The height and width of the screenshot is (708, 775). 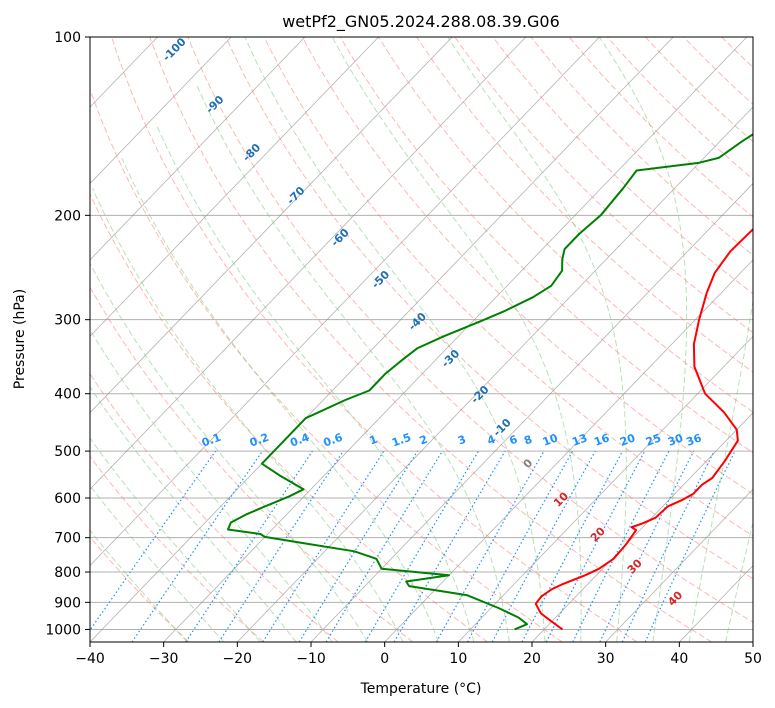 I want to click on dry-adiabat-label: 40, so click(x=675, y=598).